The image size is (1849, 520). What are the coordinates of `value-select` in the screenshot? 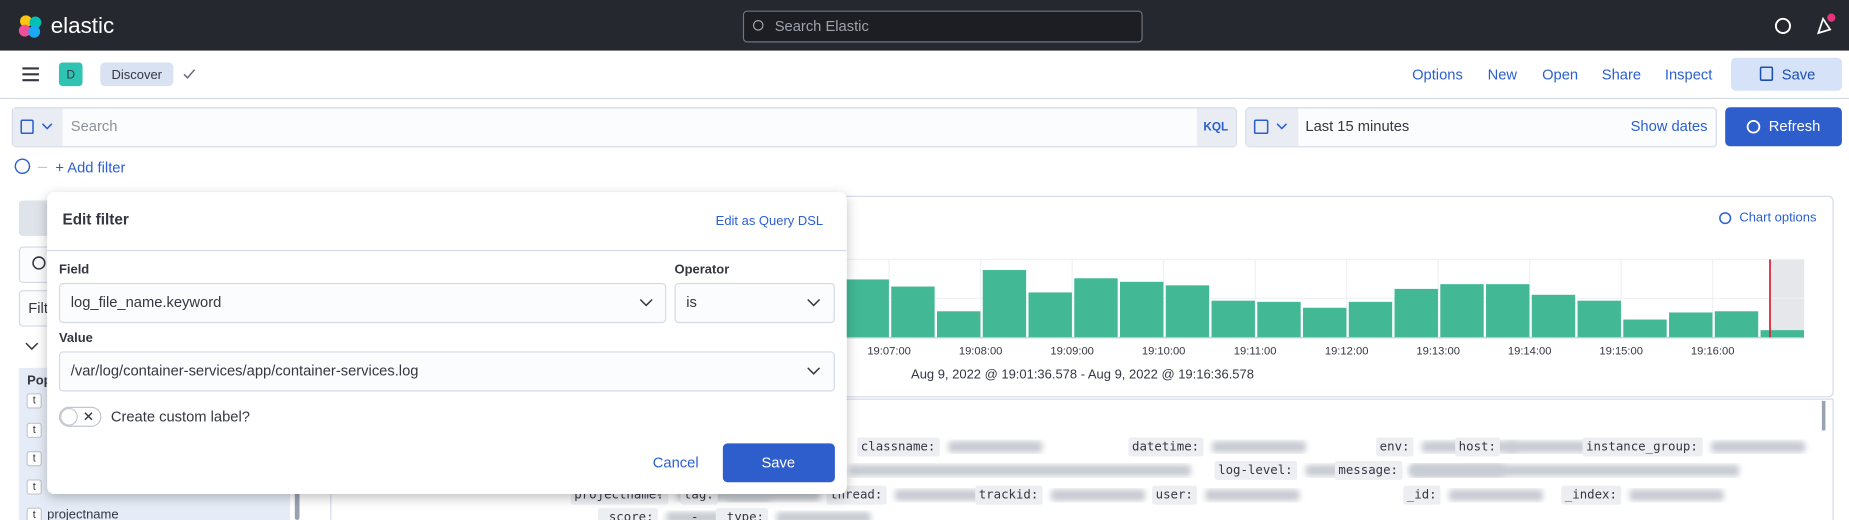 It's located at (446, 371).